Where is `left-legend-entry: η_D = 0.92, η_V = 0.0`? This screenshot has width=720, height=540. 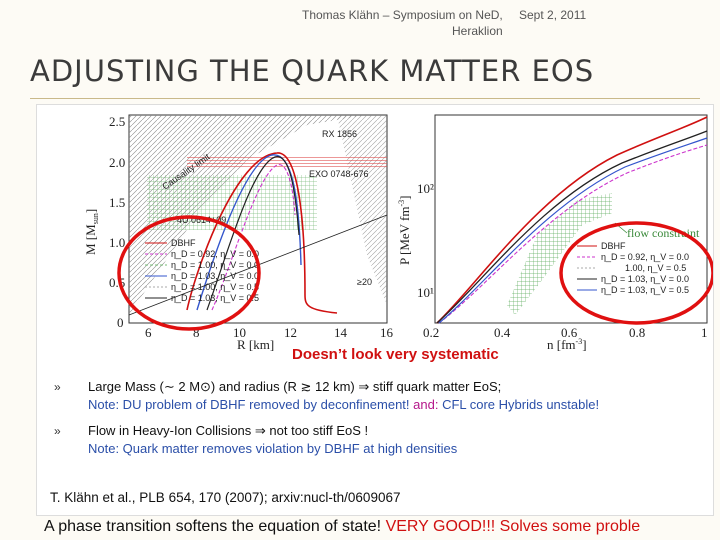
left-legend-entry: η_D = 0.92, η_V = 0.0 is located at coordinates (215, 254).